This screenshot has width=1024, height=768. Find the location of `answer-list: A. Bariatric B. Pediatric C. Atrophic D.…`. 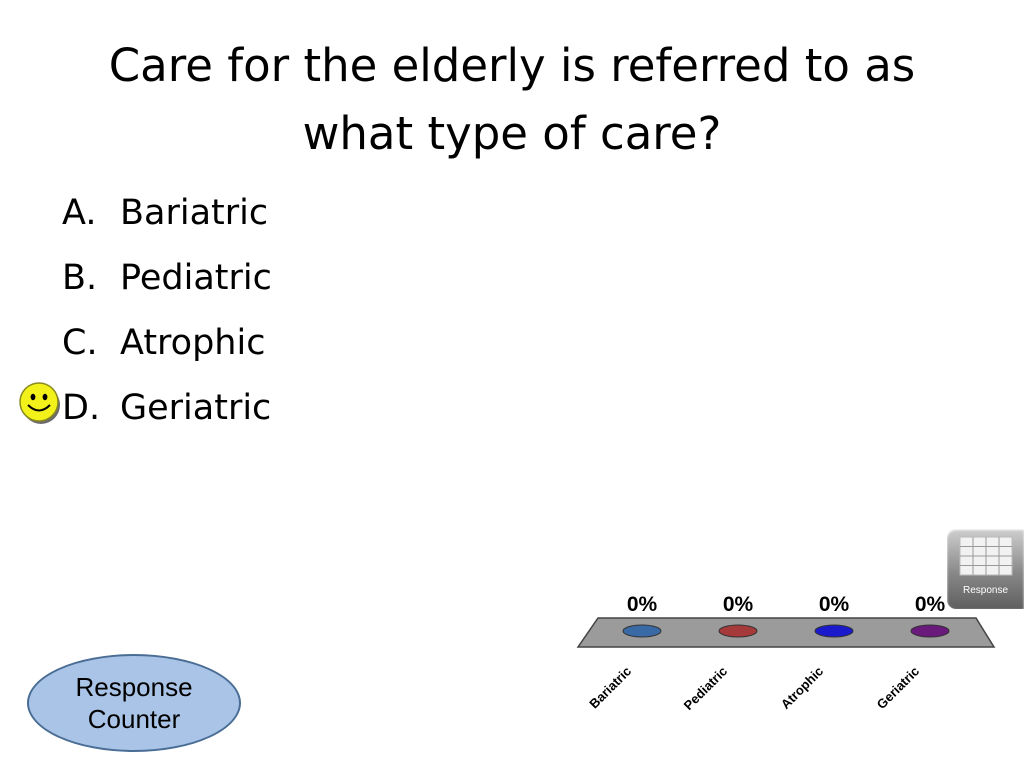

answer-list: A. Bariatric B. Pediatric C. Atrophic D.… is located at coordinates (167, 316).